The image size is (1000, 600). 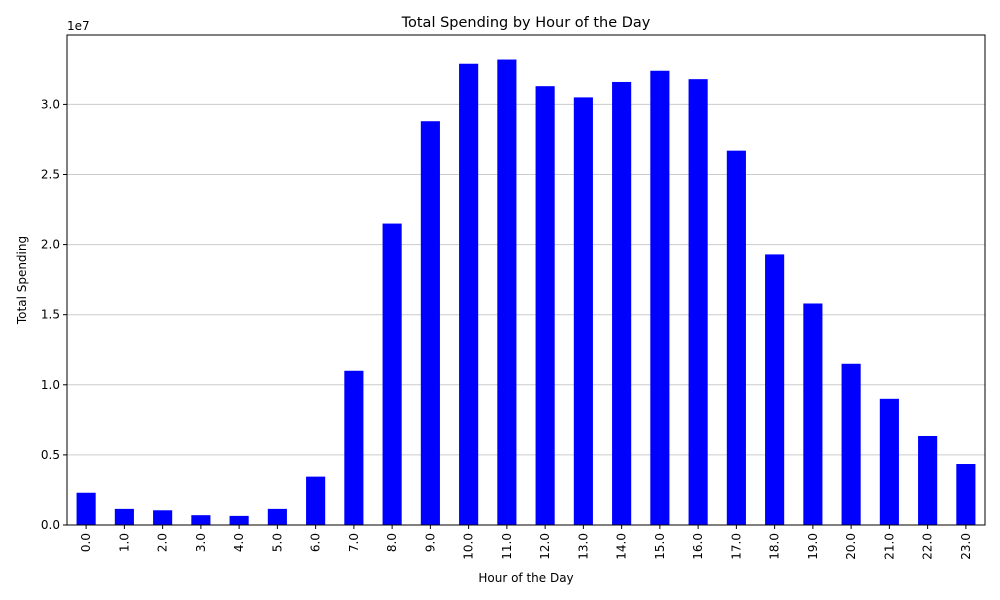 I want to click on y-tick-label: 3.0, so click(x=50, y=104).